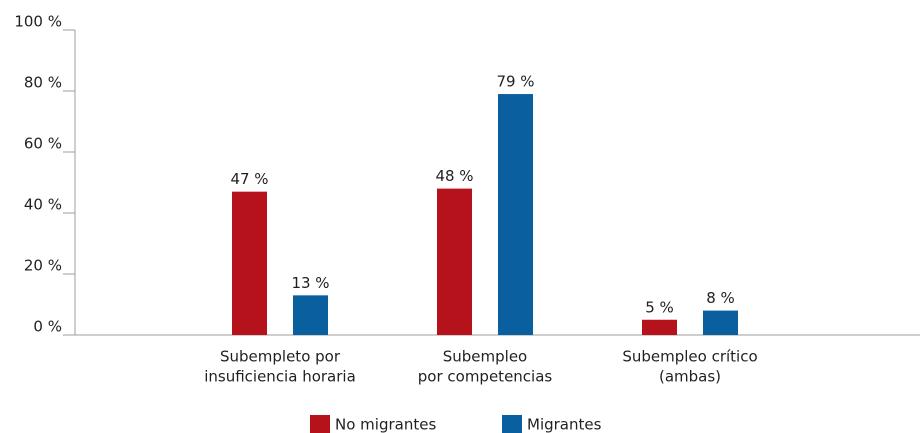 This screenshot has height=433, width=923. What do you see at coordinates (454, 176) in the screenshot?
I see `value-label: 48 %` at bounding box center [454, 176].